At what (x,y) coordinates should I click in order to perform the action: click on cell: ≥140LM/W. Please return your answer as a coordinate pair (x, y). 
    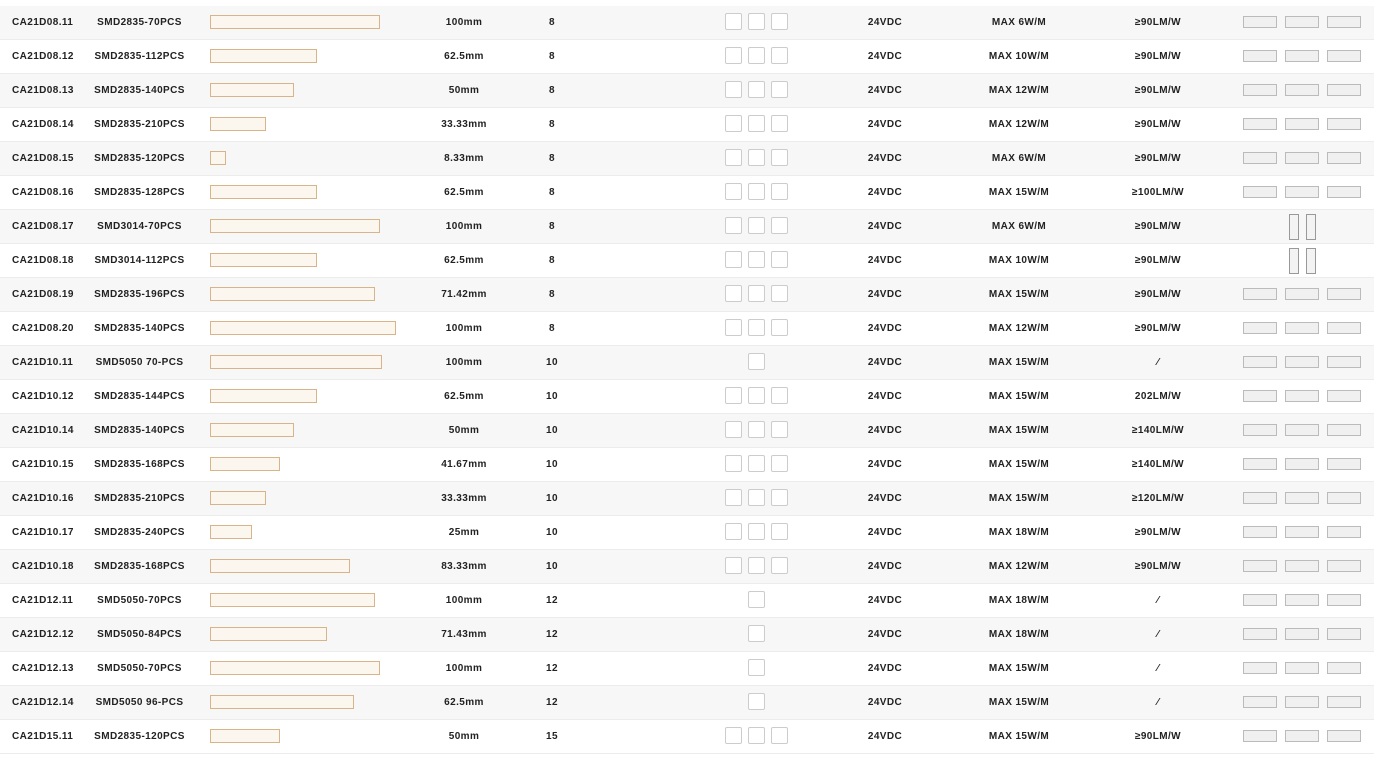
    Looking at the image, I should click on (1158, 464).